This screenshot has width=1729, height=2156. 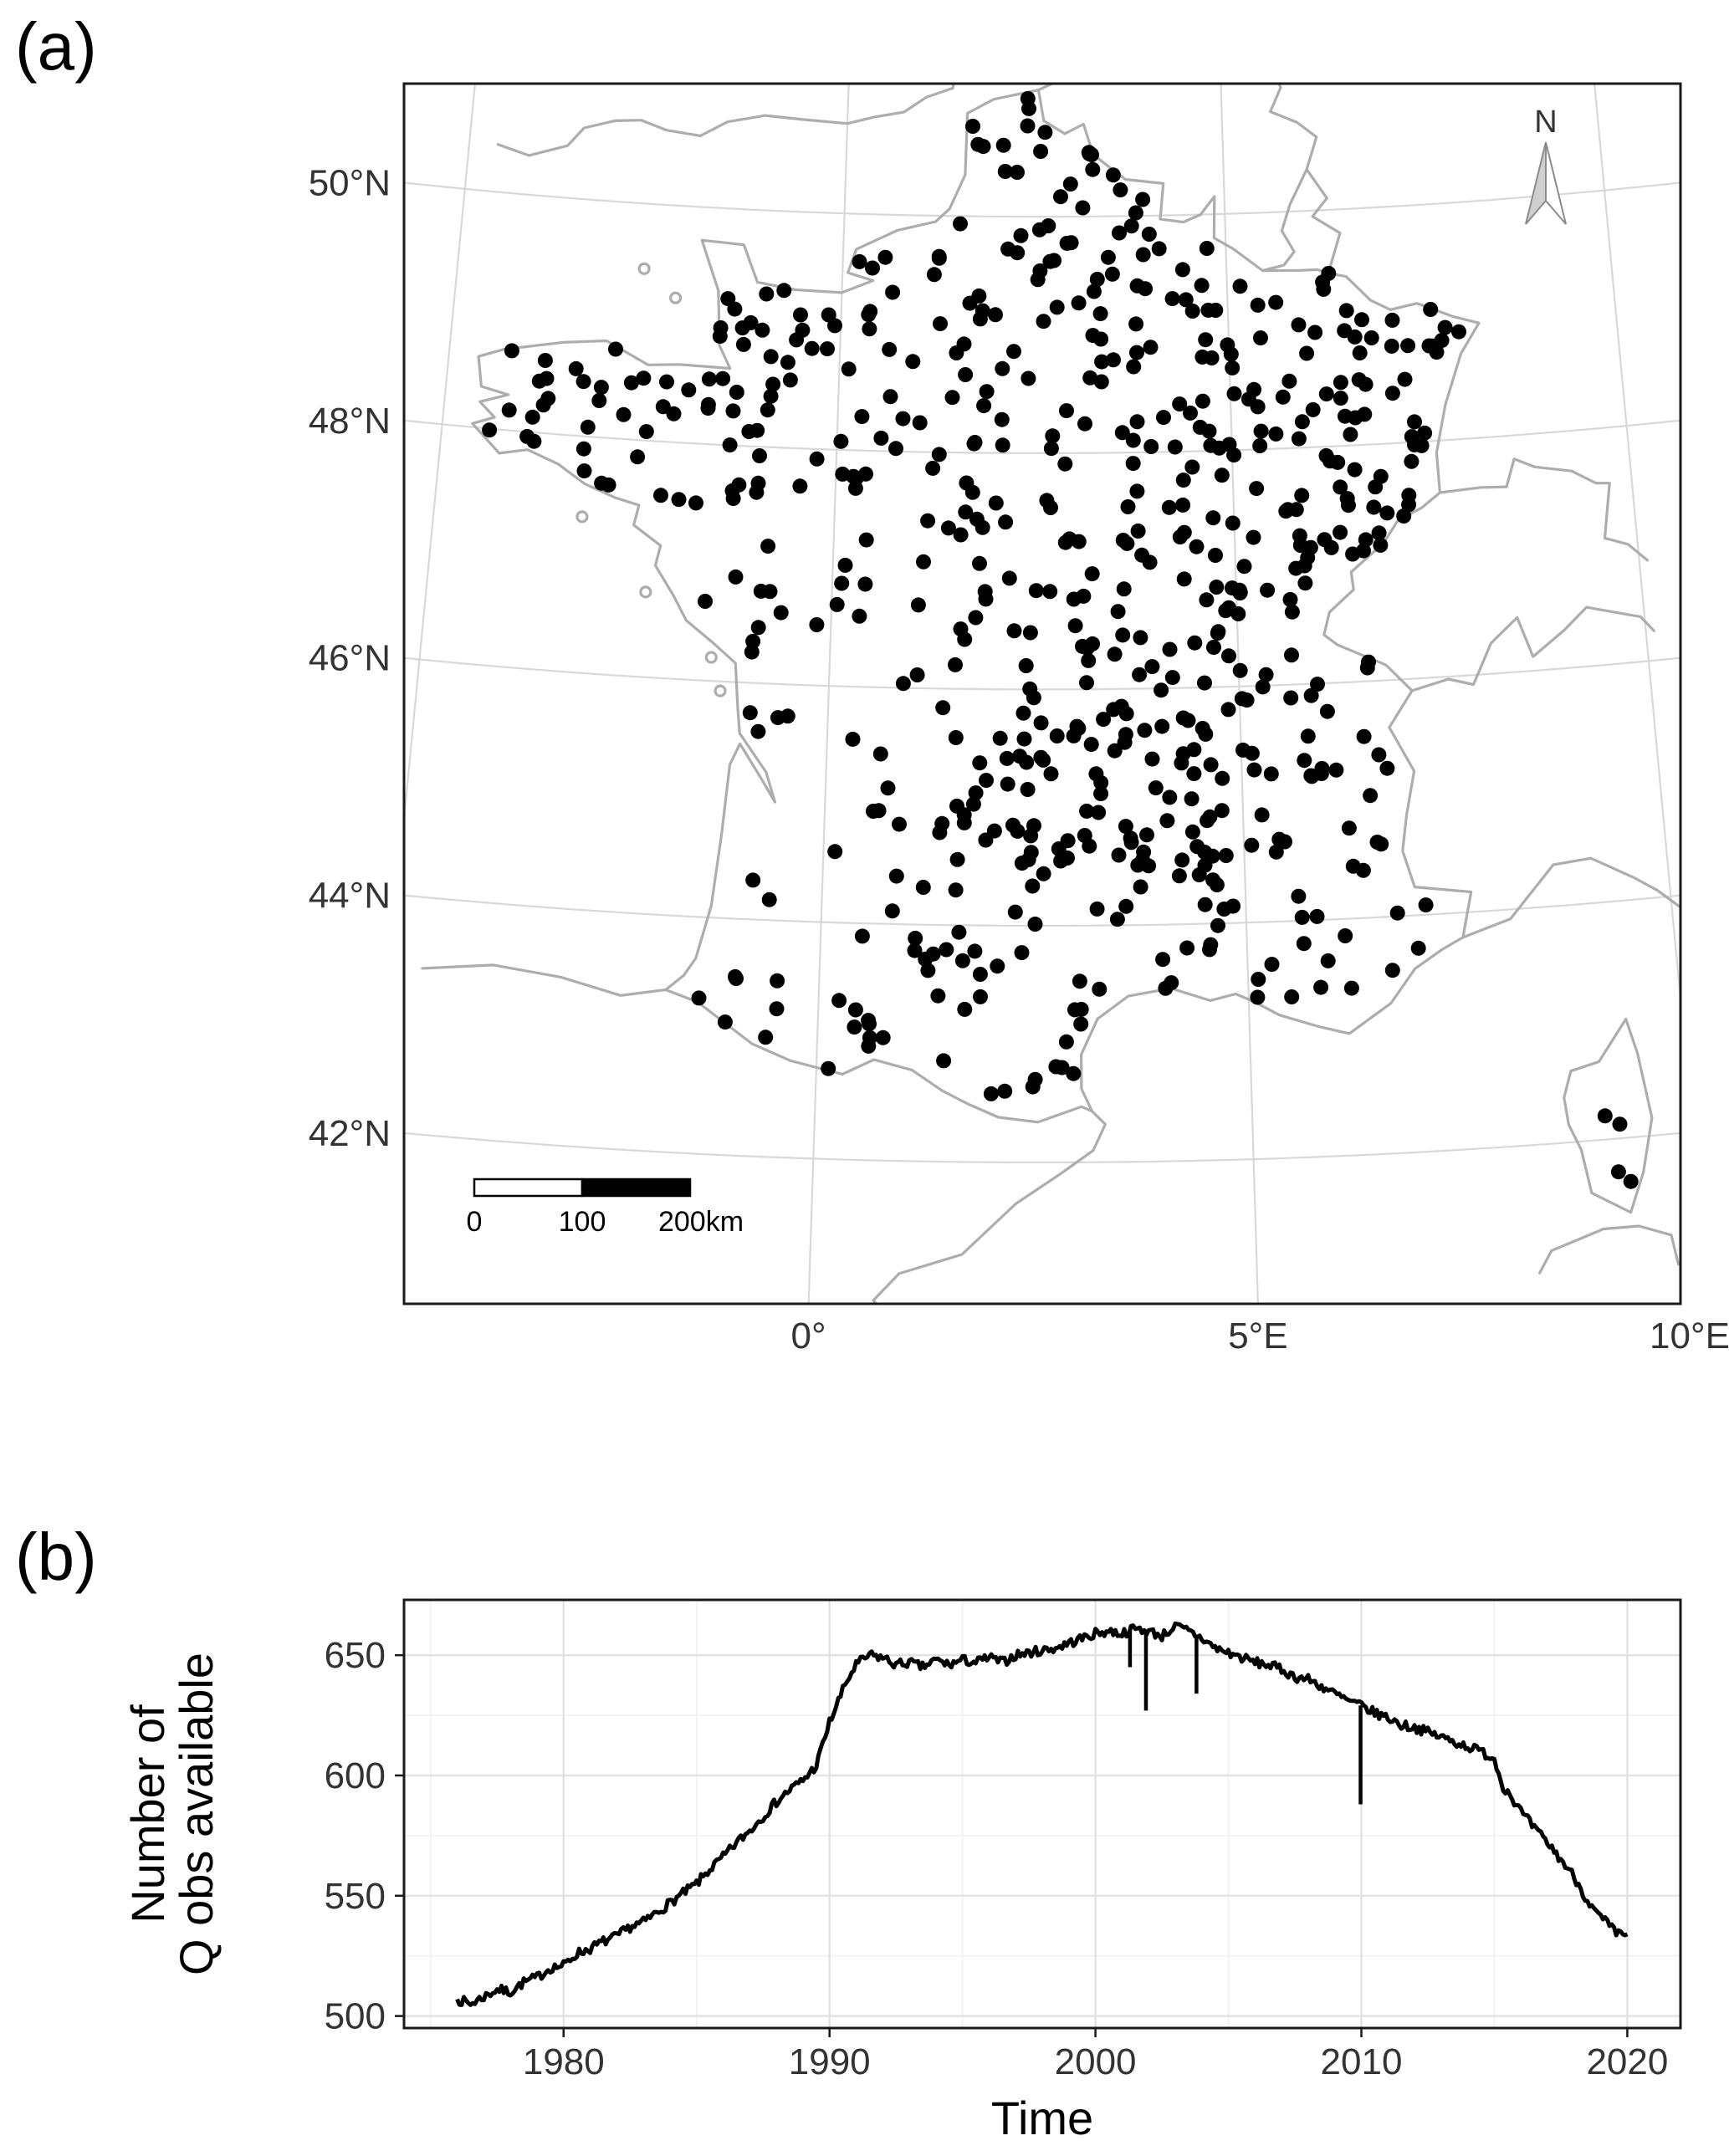 I want to click on x-tick-label: 2010, so click(x=1362, y=2061).